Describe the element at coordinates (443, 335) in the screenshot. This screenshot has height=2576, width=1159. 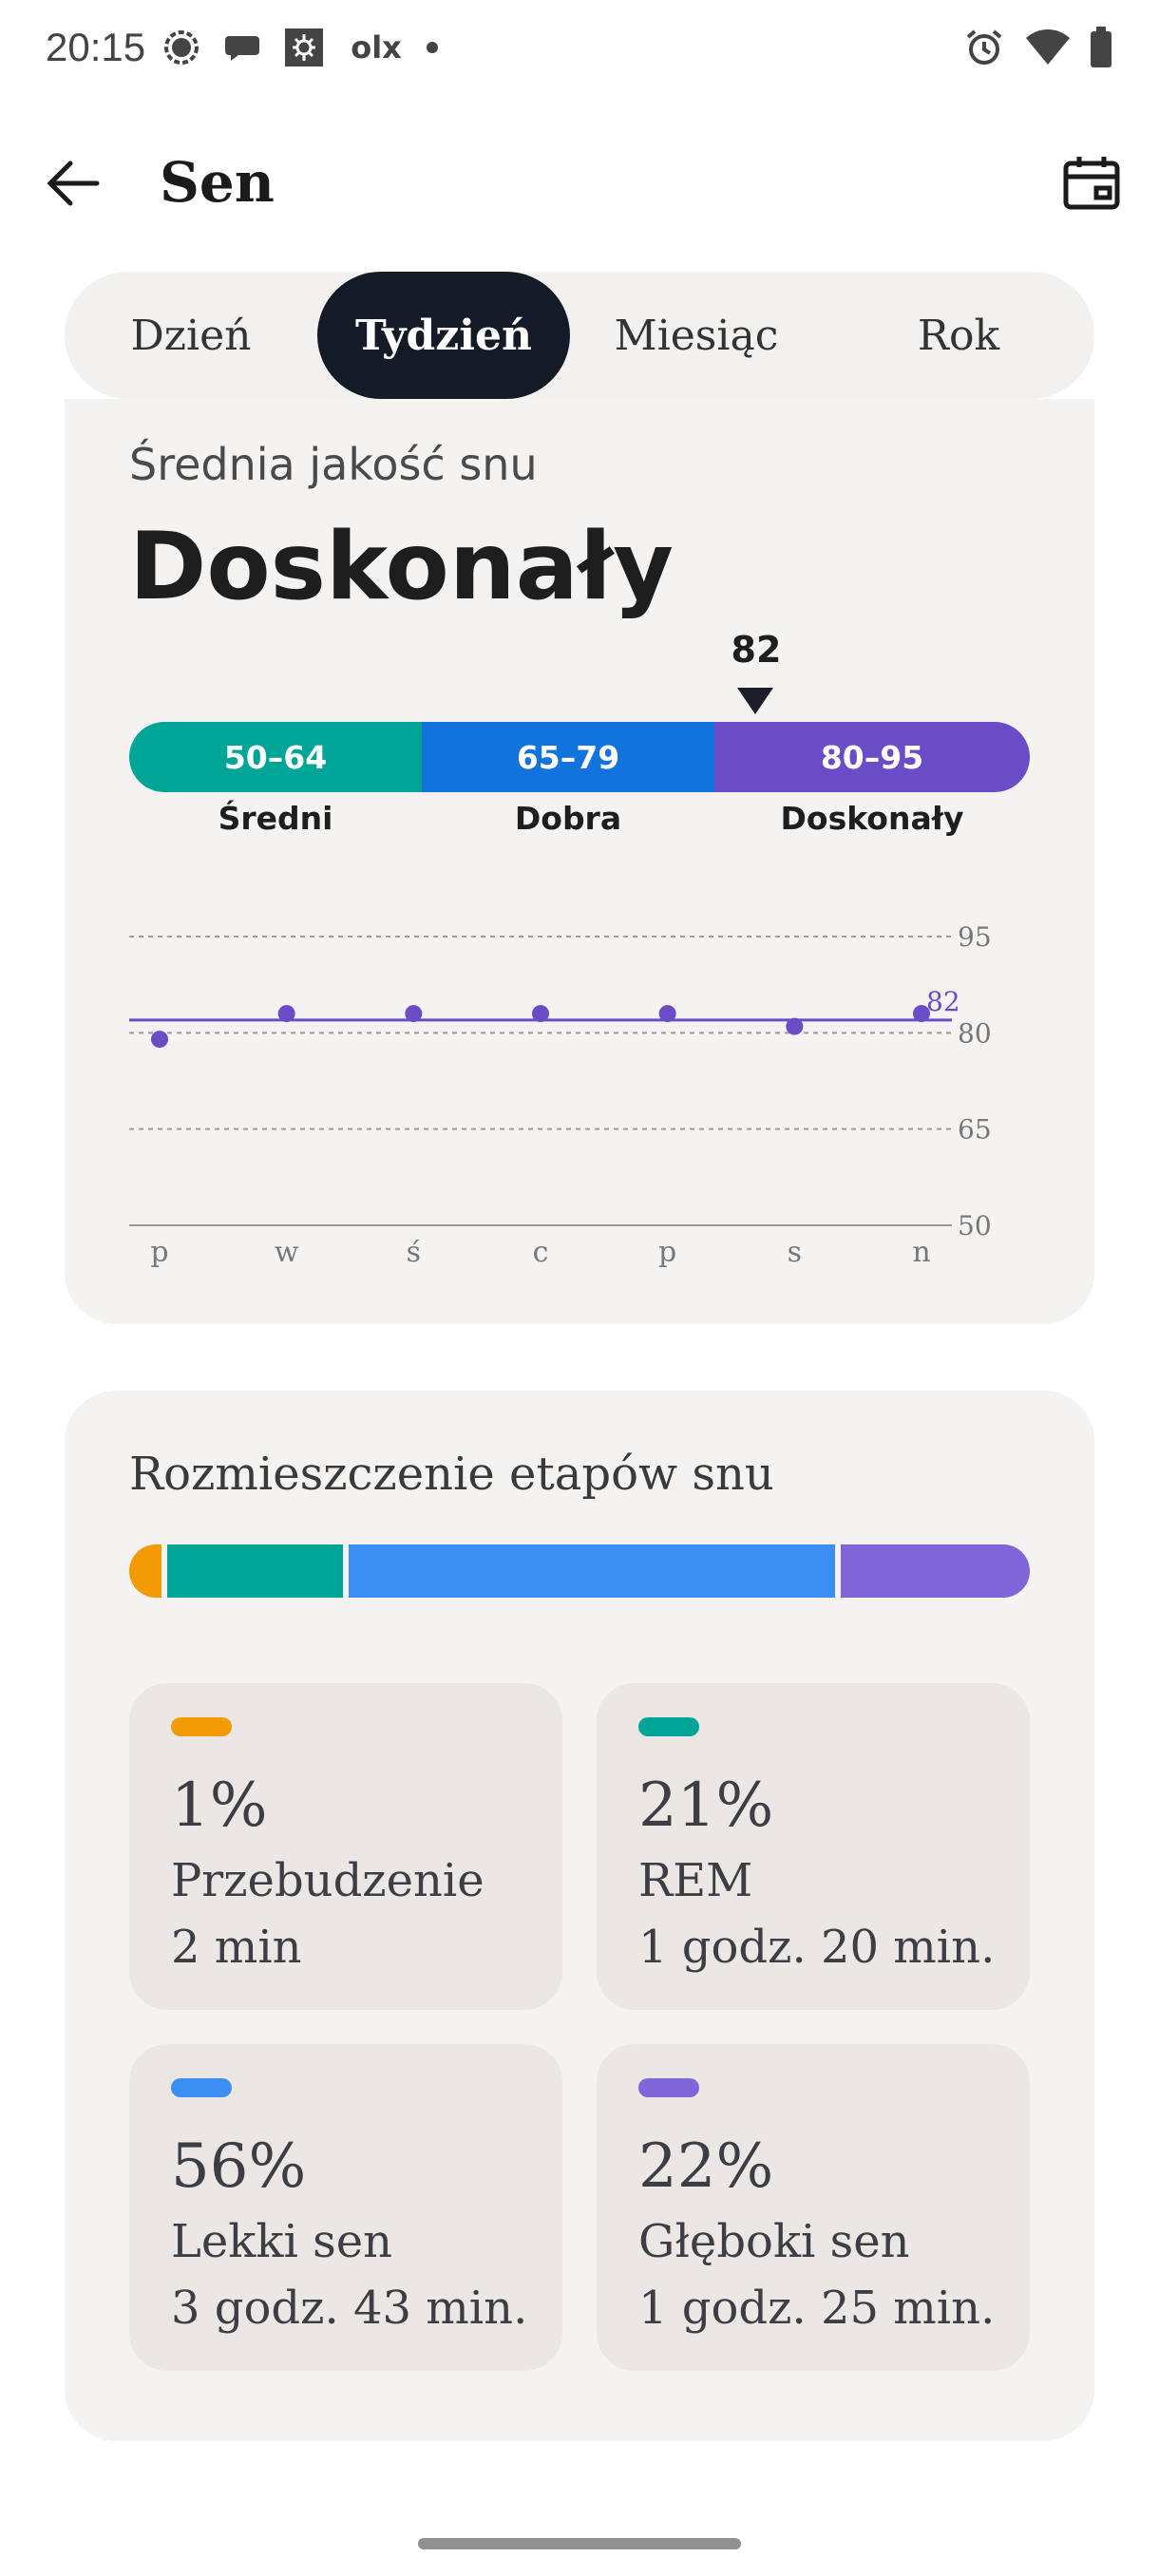
I see `tab-week: Tydzień` at that location.